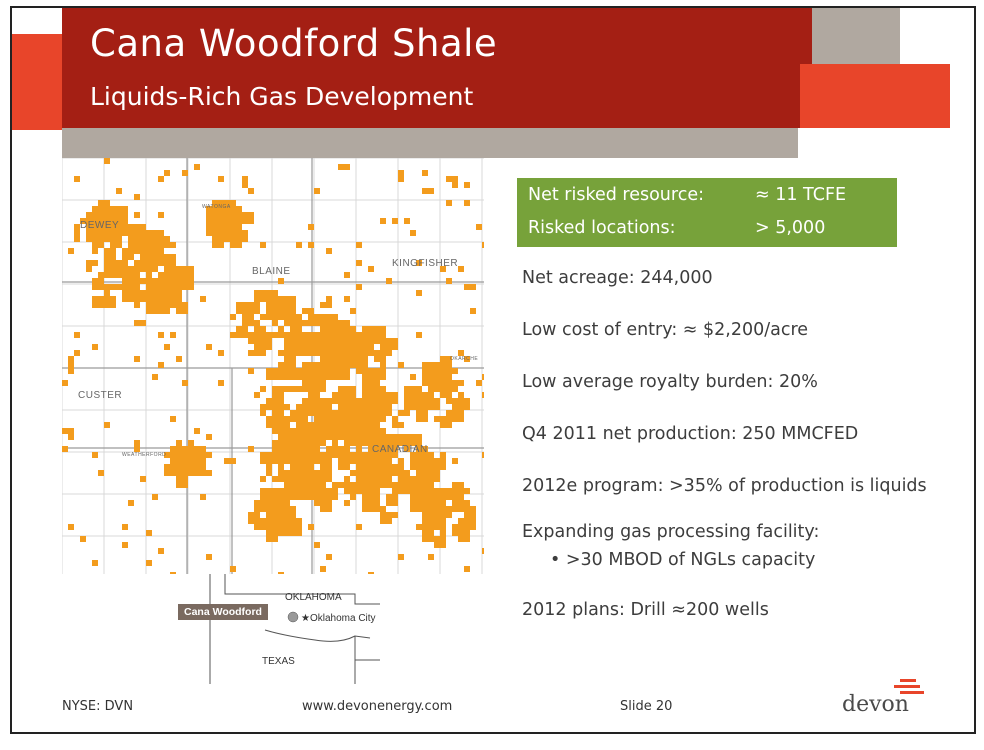  I want to click on footer-ticker: NYSE: DVN, so click(98, 706).